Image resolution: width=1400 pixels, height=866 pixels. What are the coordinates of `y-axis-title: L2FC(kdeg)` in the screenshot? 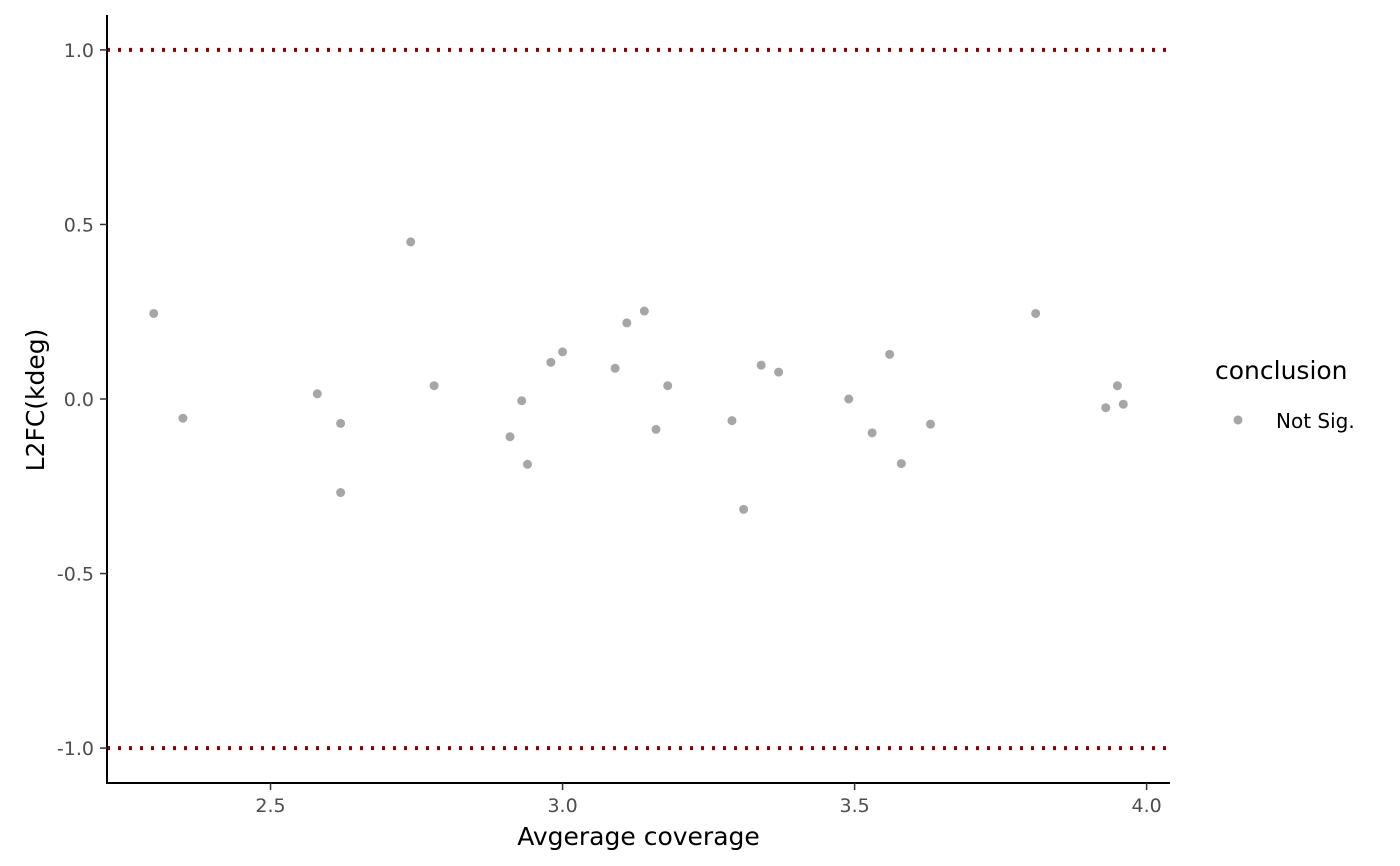 It's located at (35, 400).